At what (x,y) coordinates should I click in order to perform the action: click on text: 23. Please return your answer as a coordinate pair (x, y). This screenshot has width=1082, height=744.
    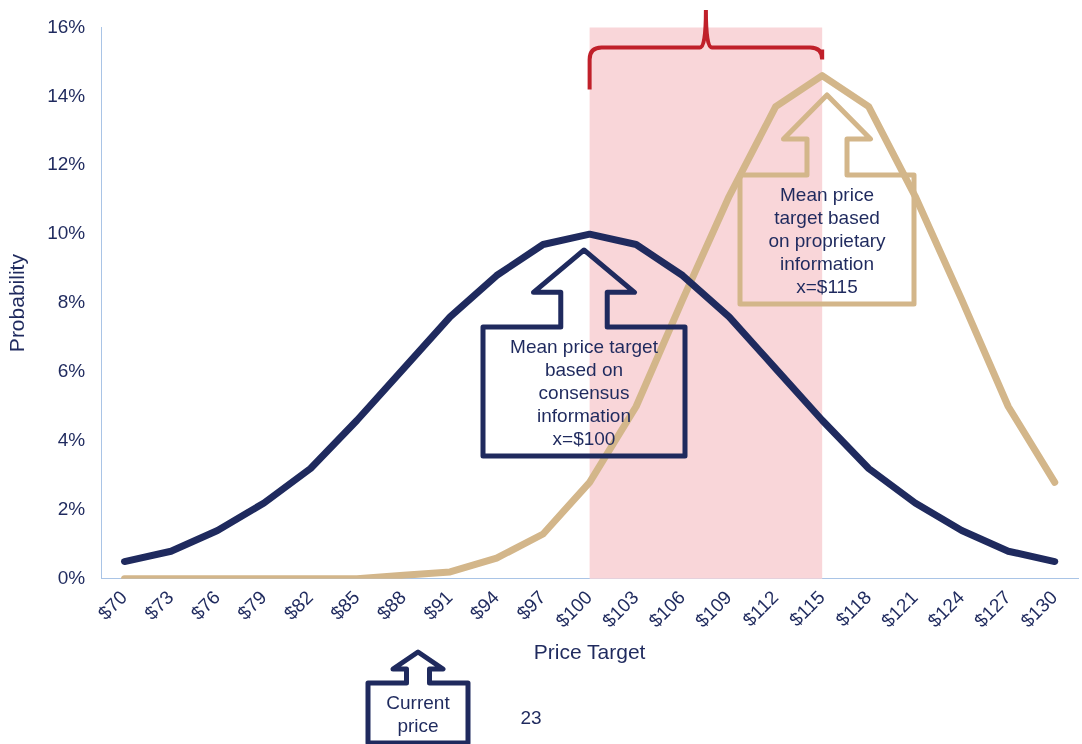
    Looking at the image, I should click on (531, 717).